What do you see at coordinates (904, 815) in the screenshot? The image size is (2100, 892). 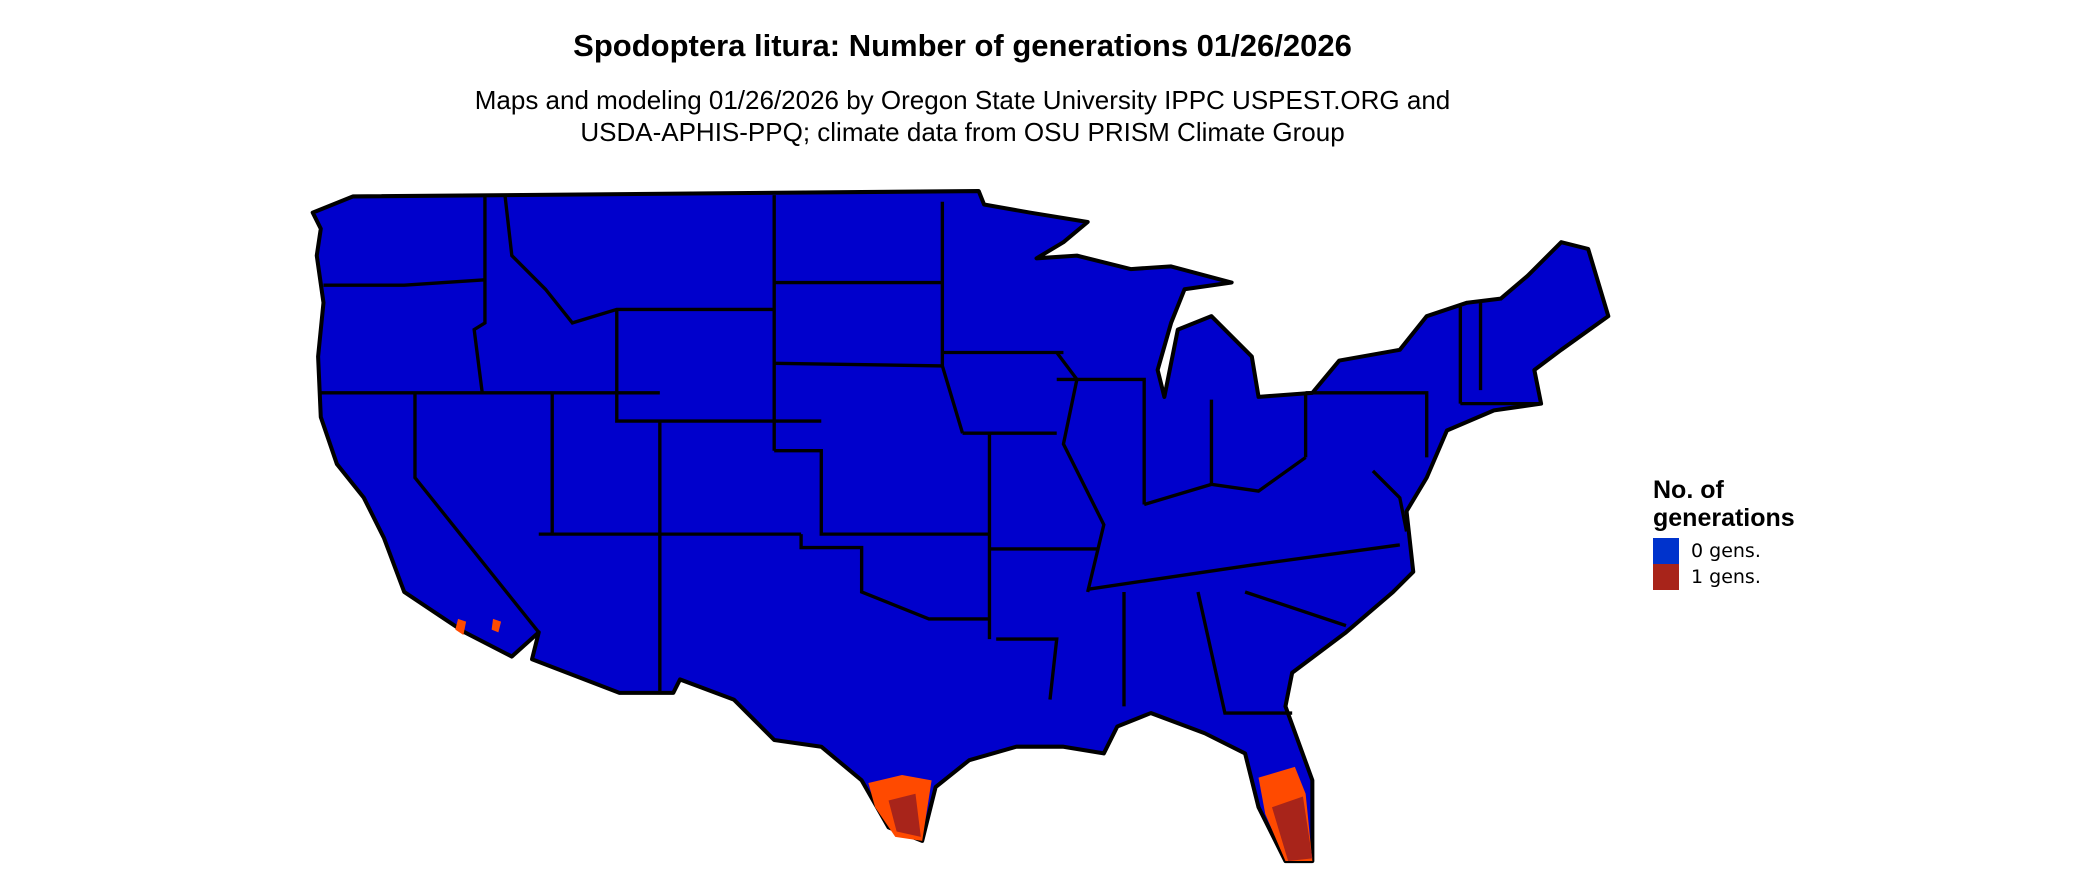 I see `south-texas-core` at bounding box center [904, 815].